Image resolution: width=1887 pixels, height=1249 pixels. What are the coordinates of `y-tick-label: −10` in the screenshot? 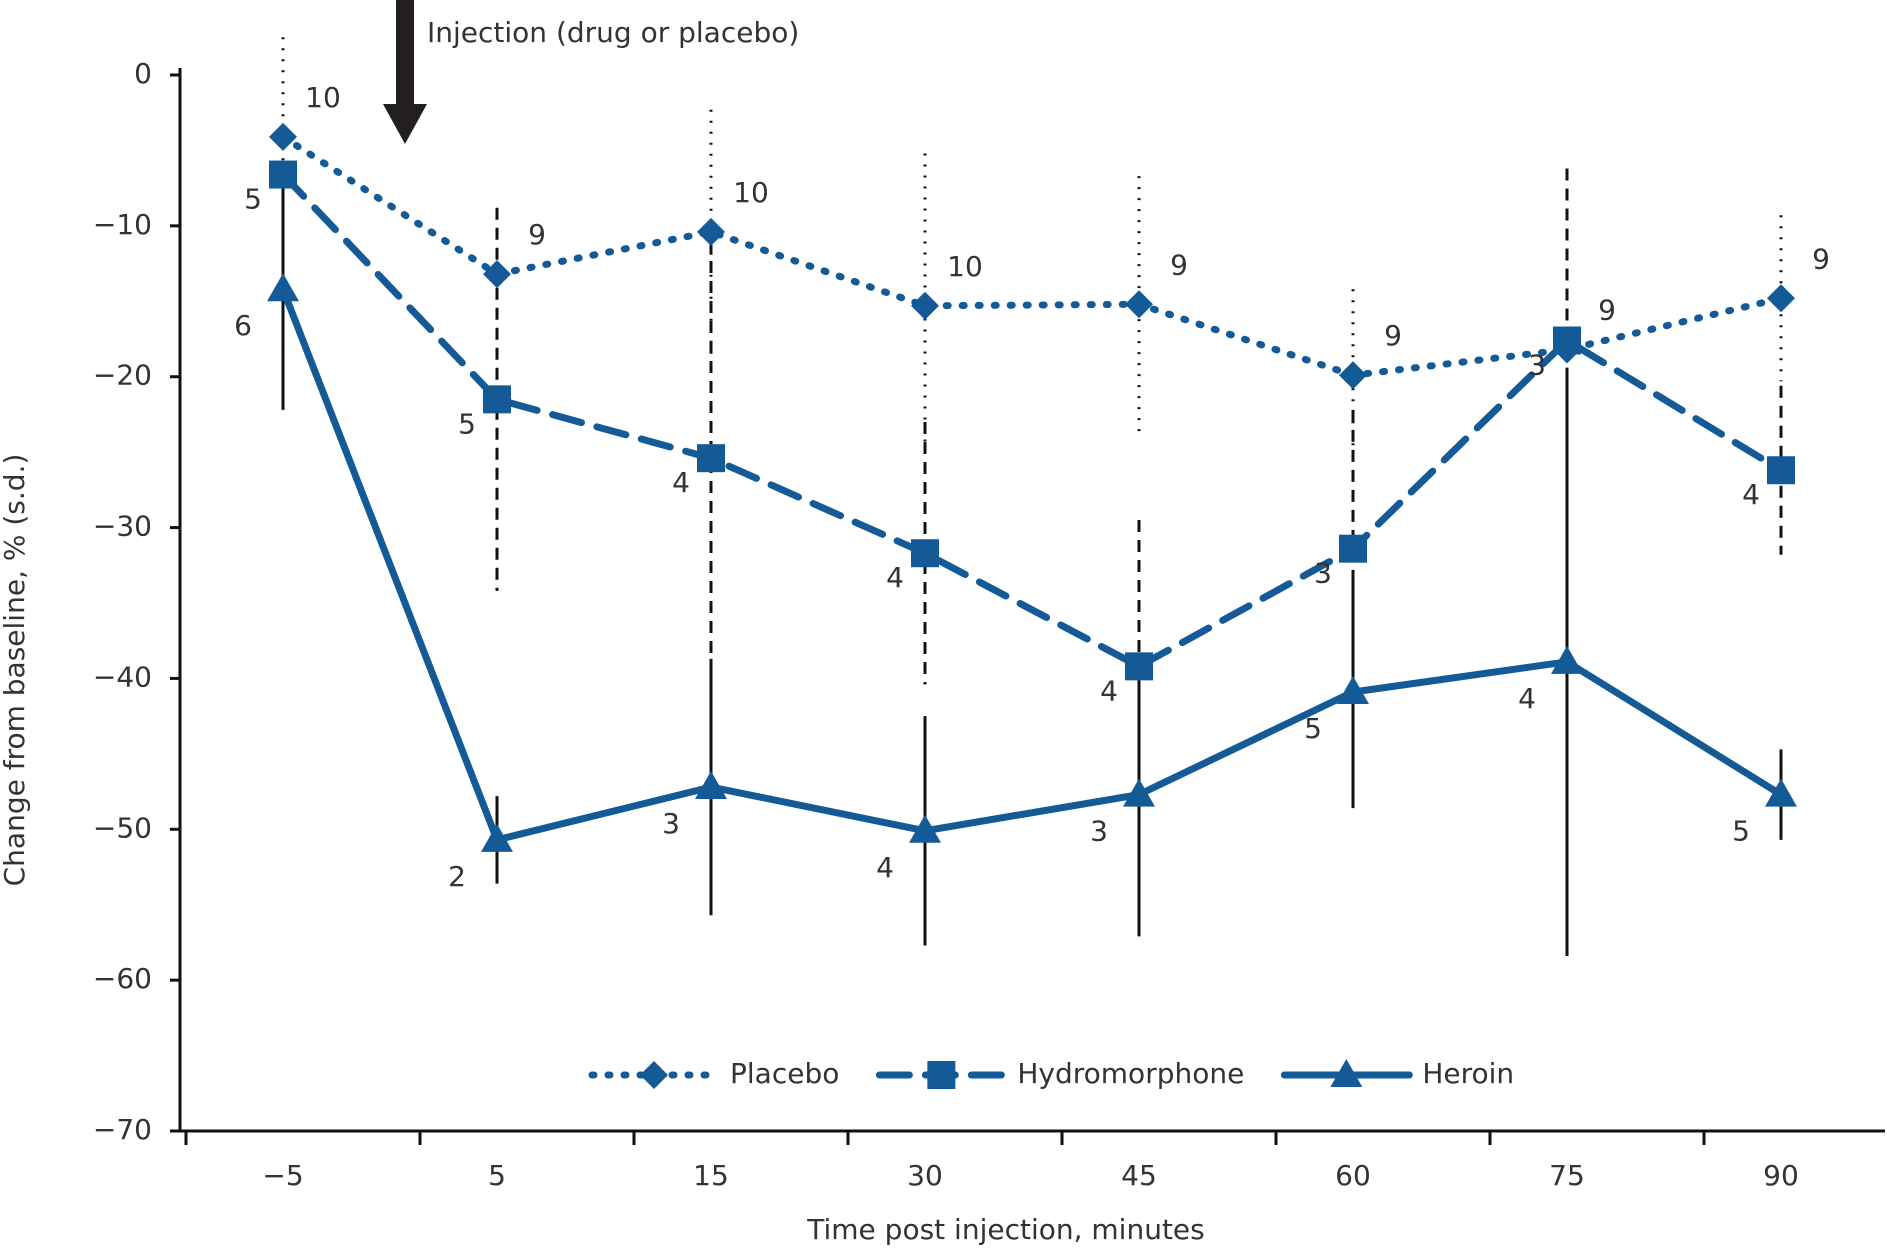 It's located at (122, 224).